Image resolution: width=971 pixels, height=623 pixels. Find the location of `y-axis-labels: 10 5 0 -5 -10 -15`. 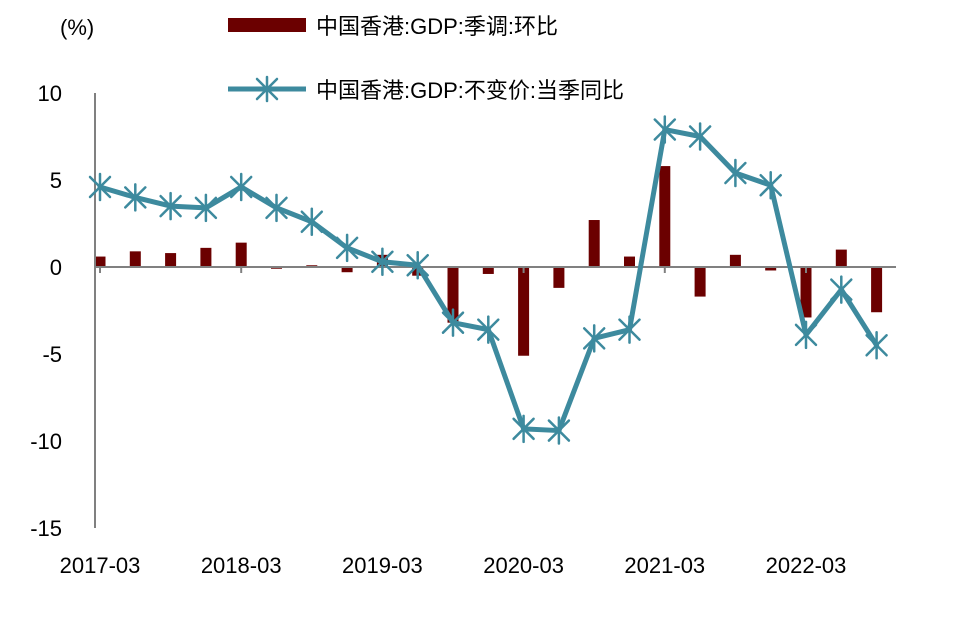

y-axis-labels: 10 5 0 -5 -10 -15 is located at coordinates (46, 311).